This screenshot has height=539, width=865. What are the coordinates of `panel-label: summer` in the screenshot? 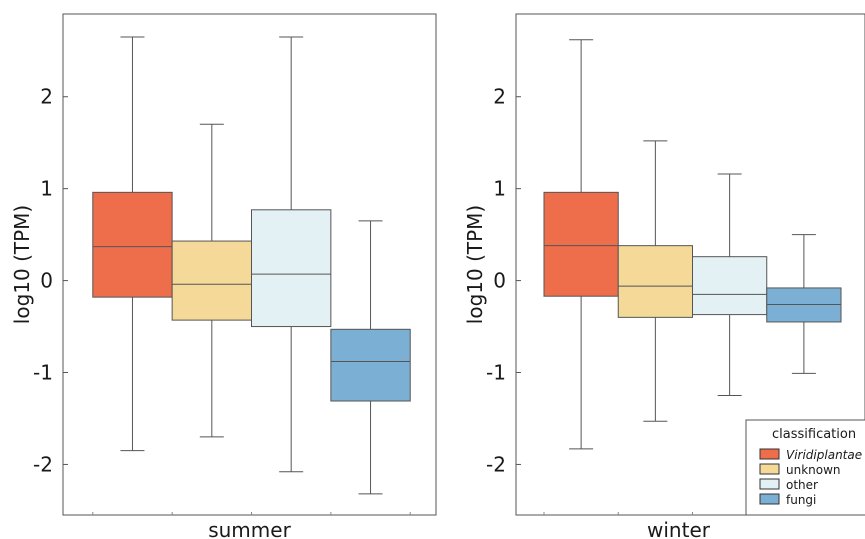 It's located at (249, 528).